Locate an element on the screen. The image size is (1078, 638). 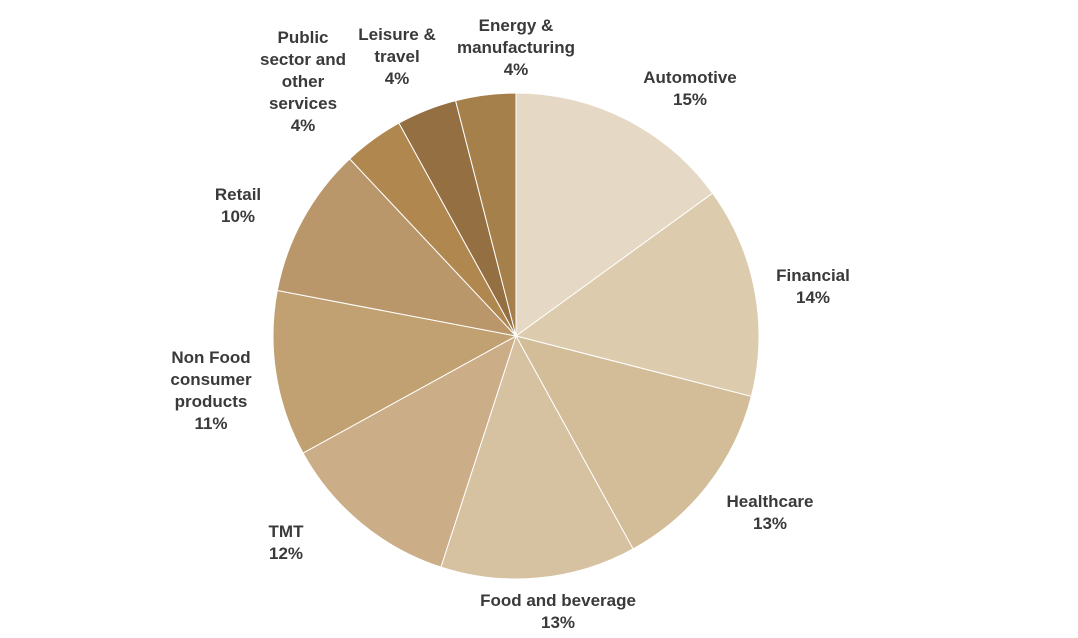
category-label: TMT is located at coordinates (286, 531).